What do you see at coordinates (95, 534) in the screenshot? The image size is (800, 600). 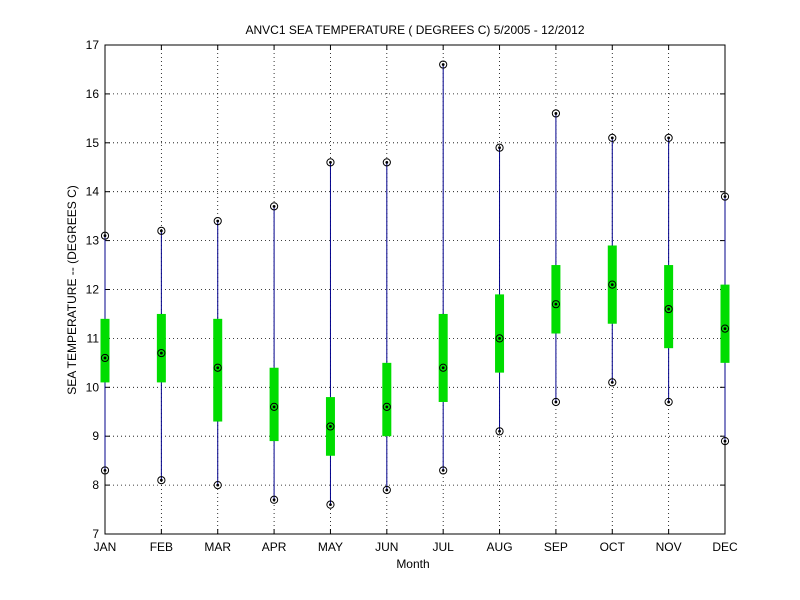 I see `y-tick-label: 7` at bounding box center [95, 534].